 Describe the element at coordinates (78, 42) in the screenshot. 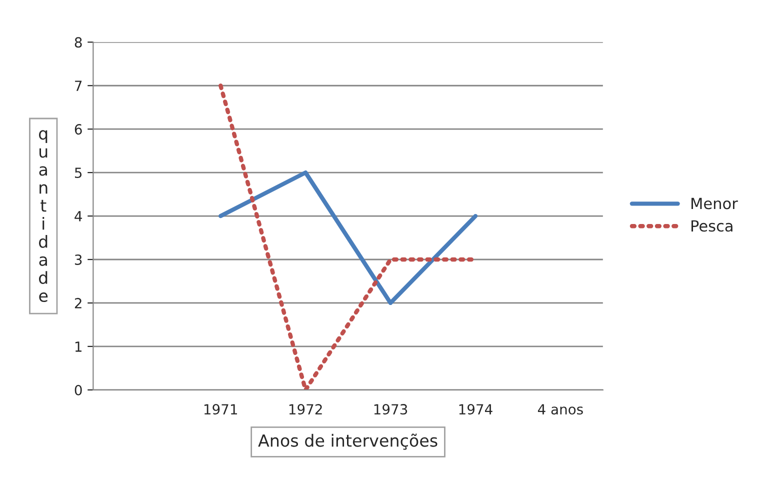

I see `y-tick-label: 8` at that location.